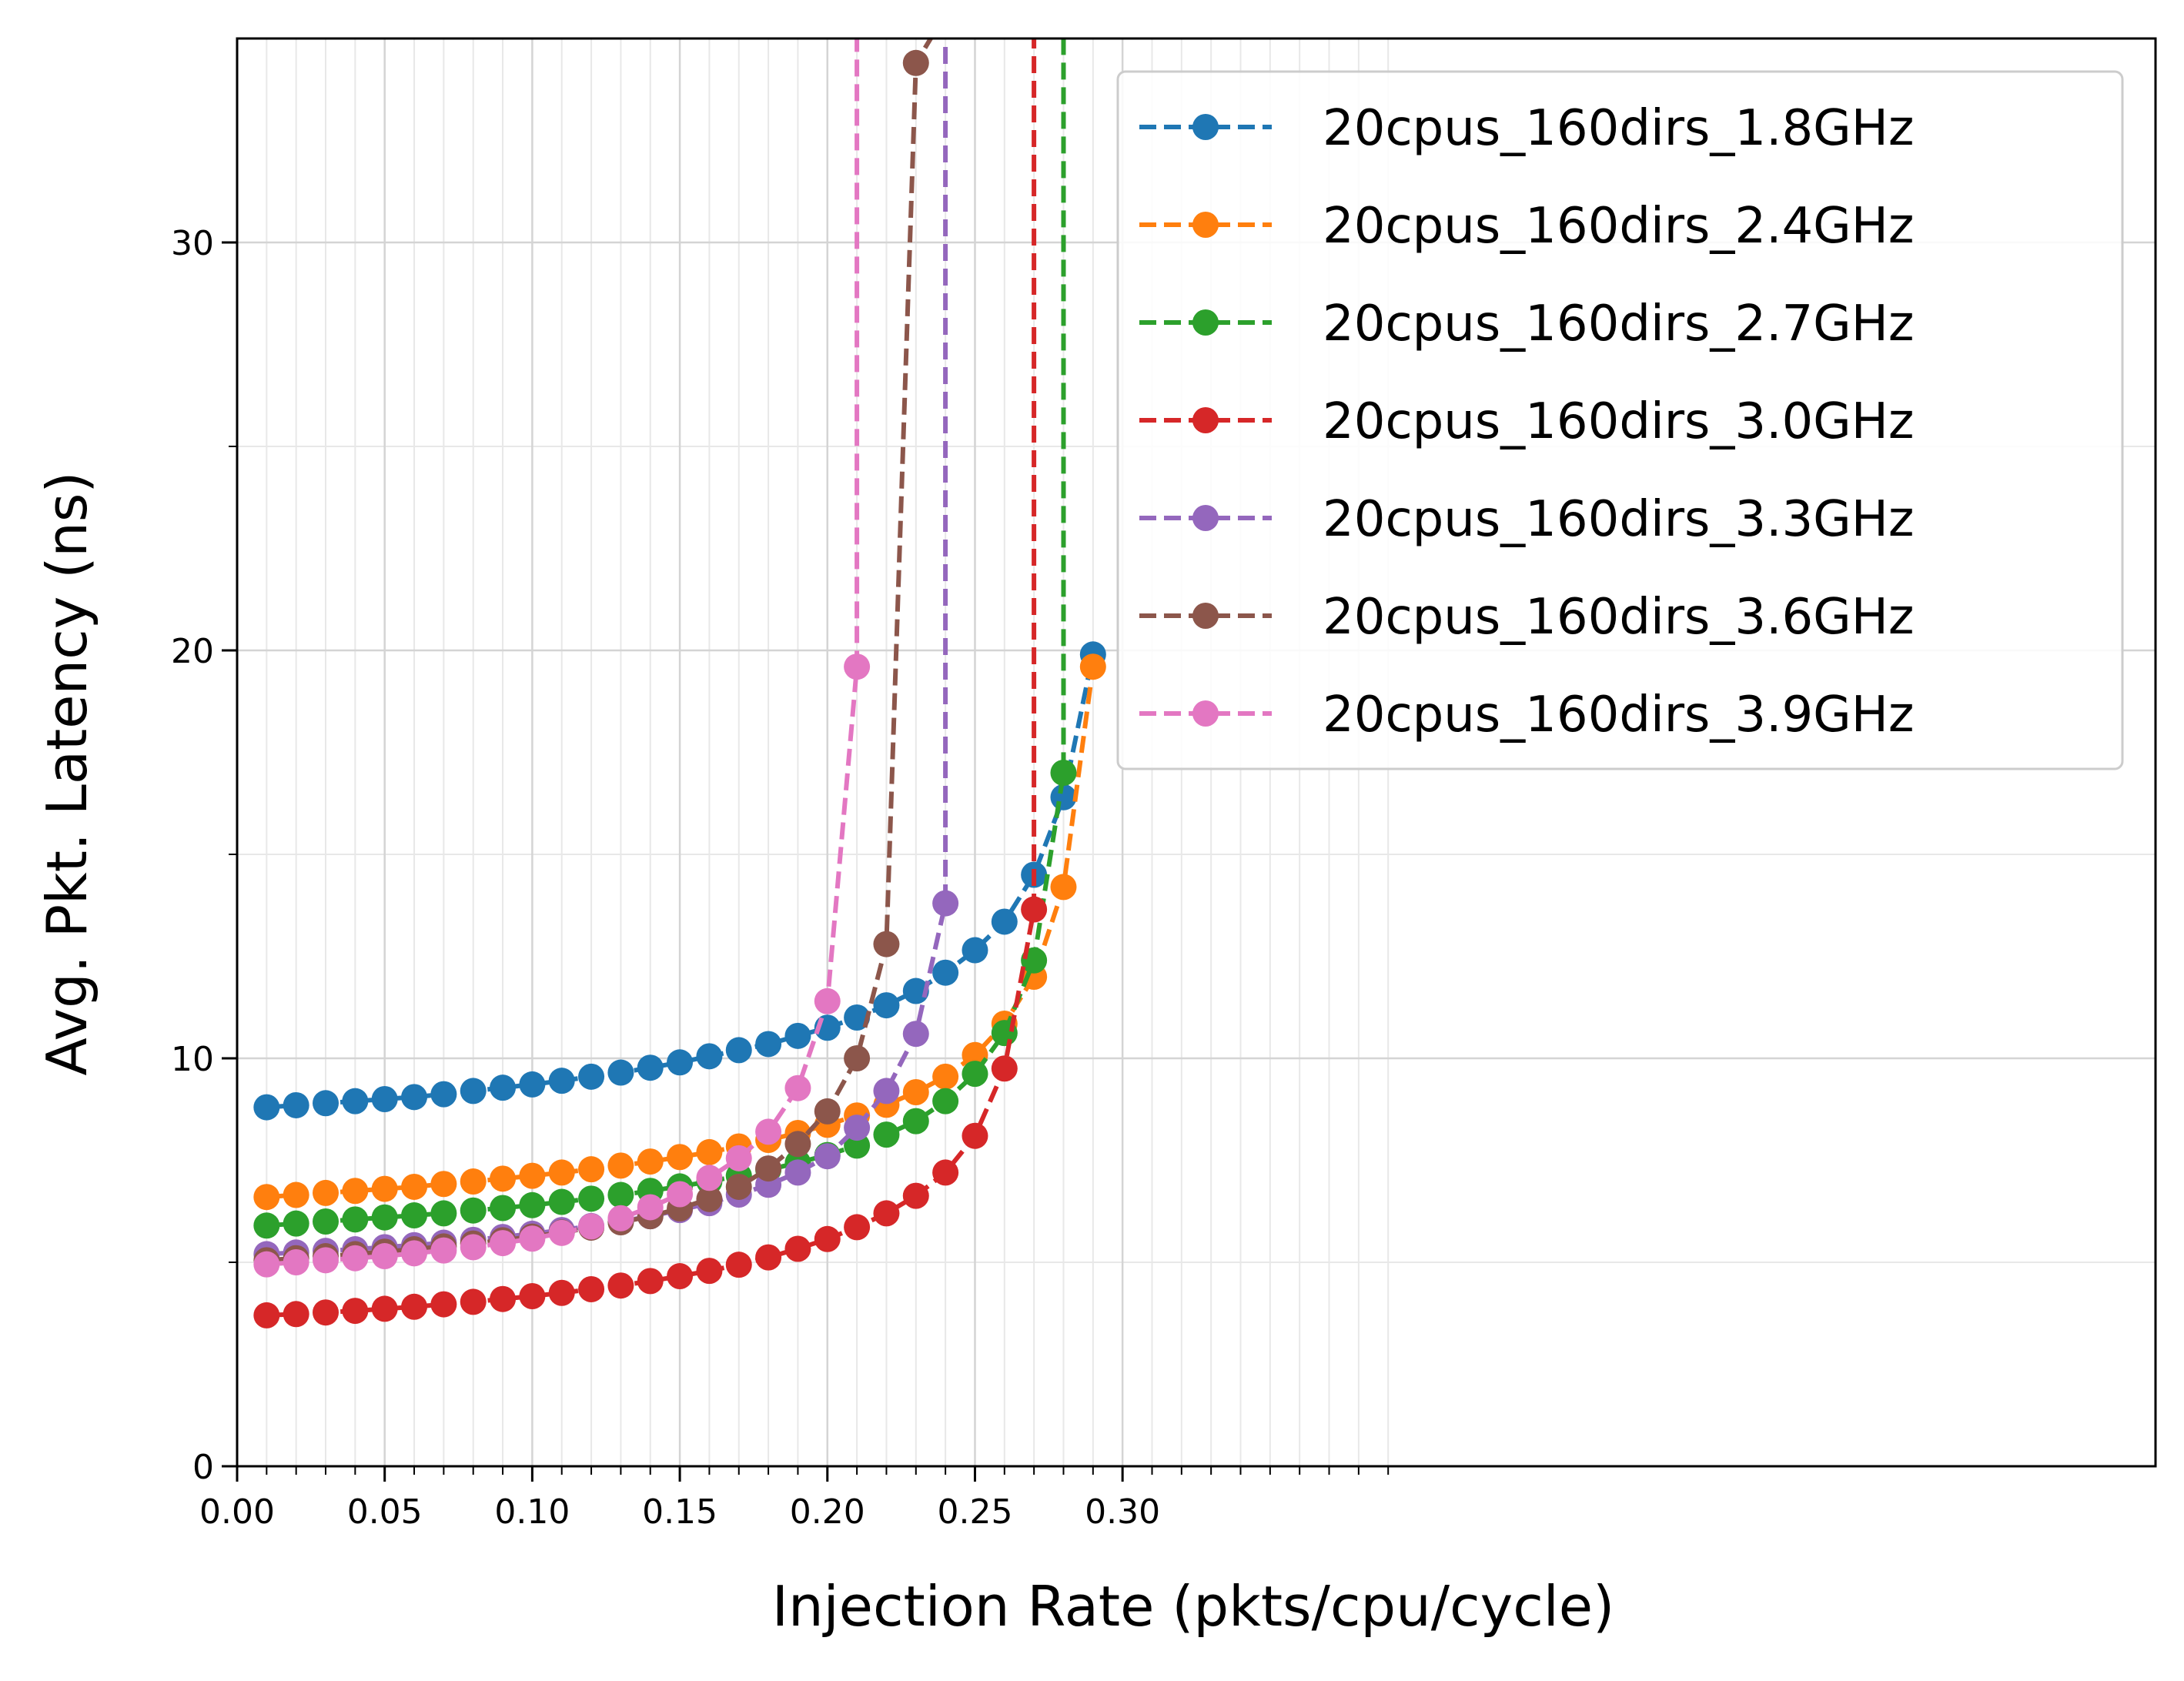 This screenshot has height=1681, width=2184. I want to click on y-tick-label: 10, so click(193, 1059).